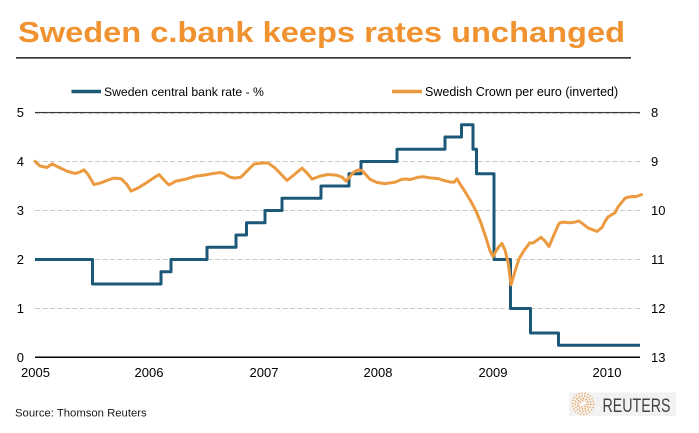 The image size is (699, 433). What do you see at coordinates (321, 33) in the screenshot?
I see `svg-text:Sweden c.bank keeps rates unch: Sweden c.bank keeps rates unchanged` at bounding box center [321, 33].